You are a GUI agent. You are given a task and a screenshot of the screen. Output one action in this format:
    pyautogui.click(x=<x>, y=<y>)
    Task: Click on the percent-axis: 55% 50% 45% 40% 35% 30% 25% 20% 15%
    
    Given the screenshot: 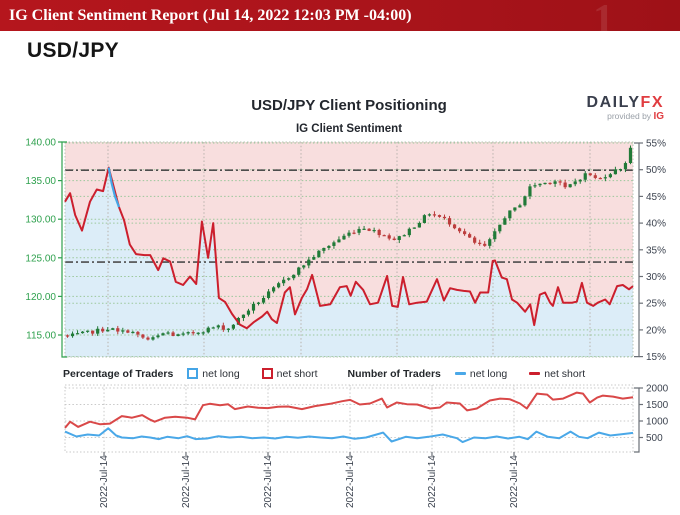 What is the action you would take?
    pyautogui.click(x=650, y=251)
    